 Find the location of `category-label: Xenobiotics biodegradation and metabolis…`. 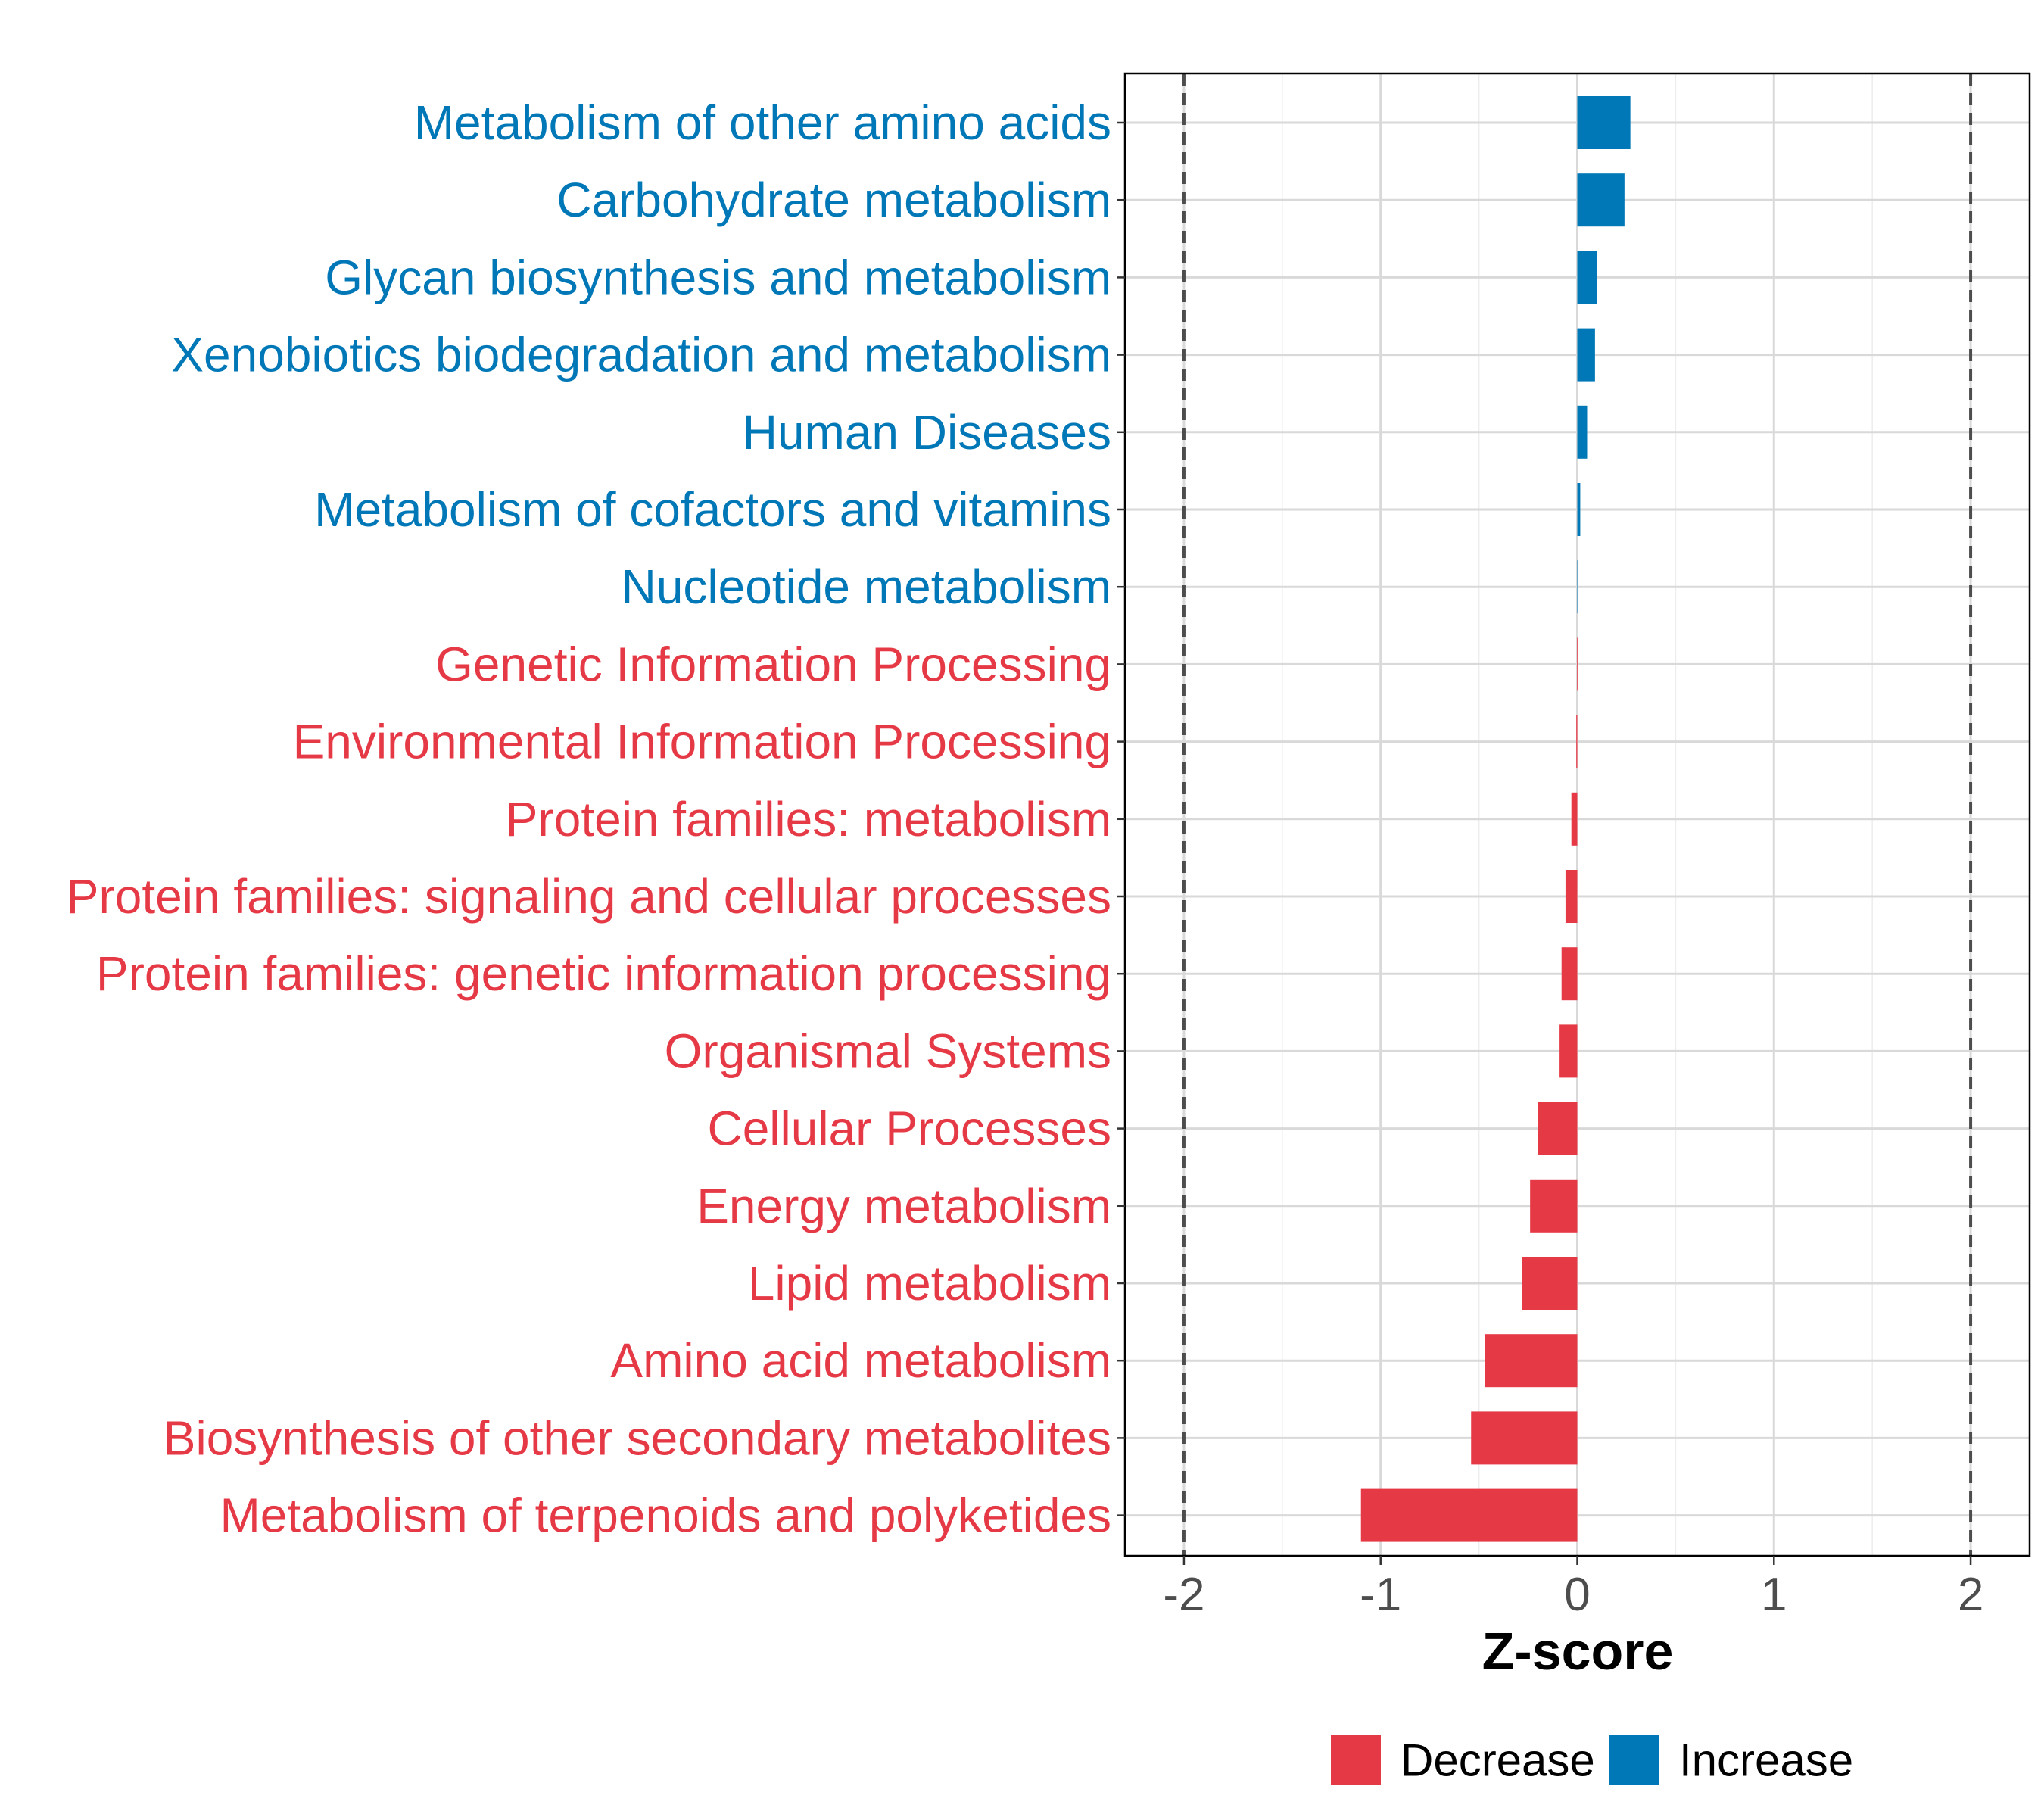

category-label: Xenobiotics biodegradation and metabolis… is located at coordinates (641, 355).